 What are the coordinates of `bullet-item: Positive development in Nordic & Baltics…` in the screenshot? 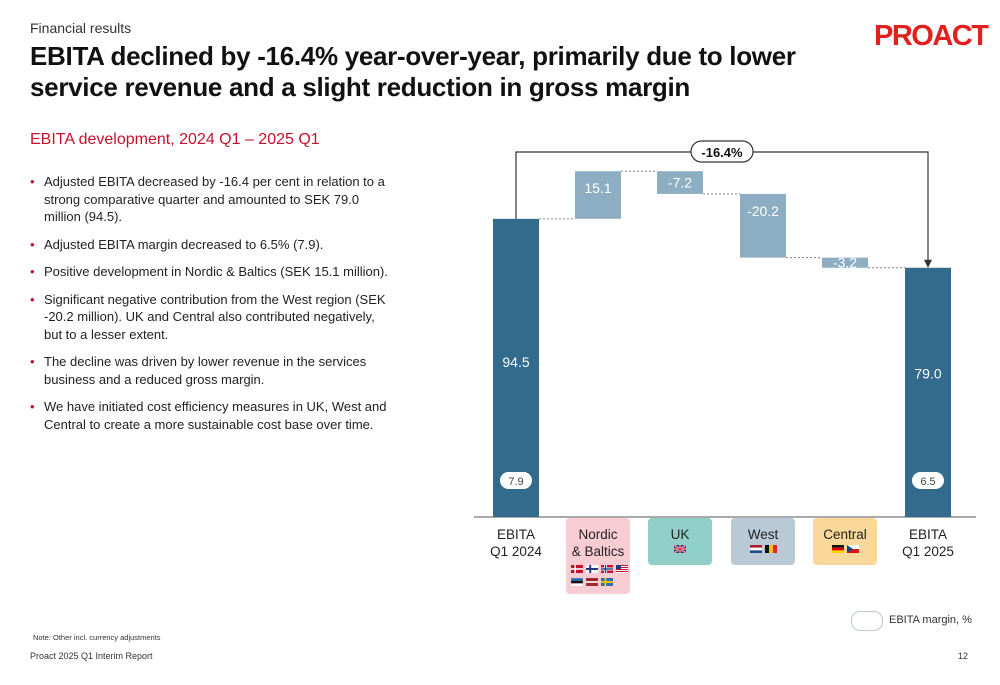 It's located at (212, 272).